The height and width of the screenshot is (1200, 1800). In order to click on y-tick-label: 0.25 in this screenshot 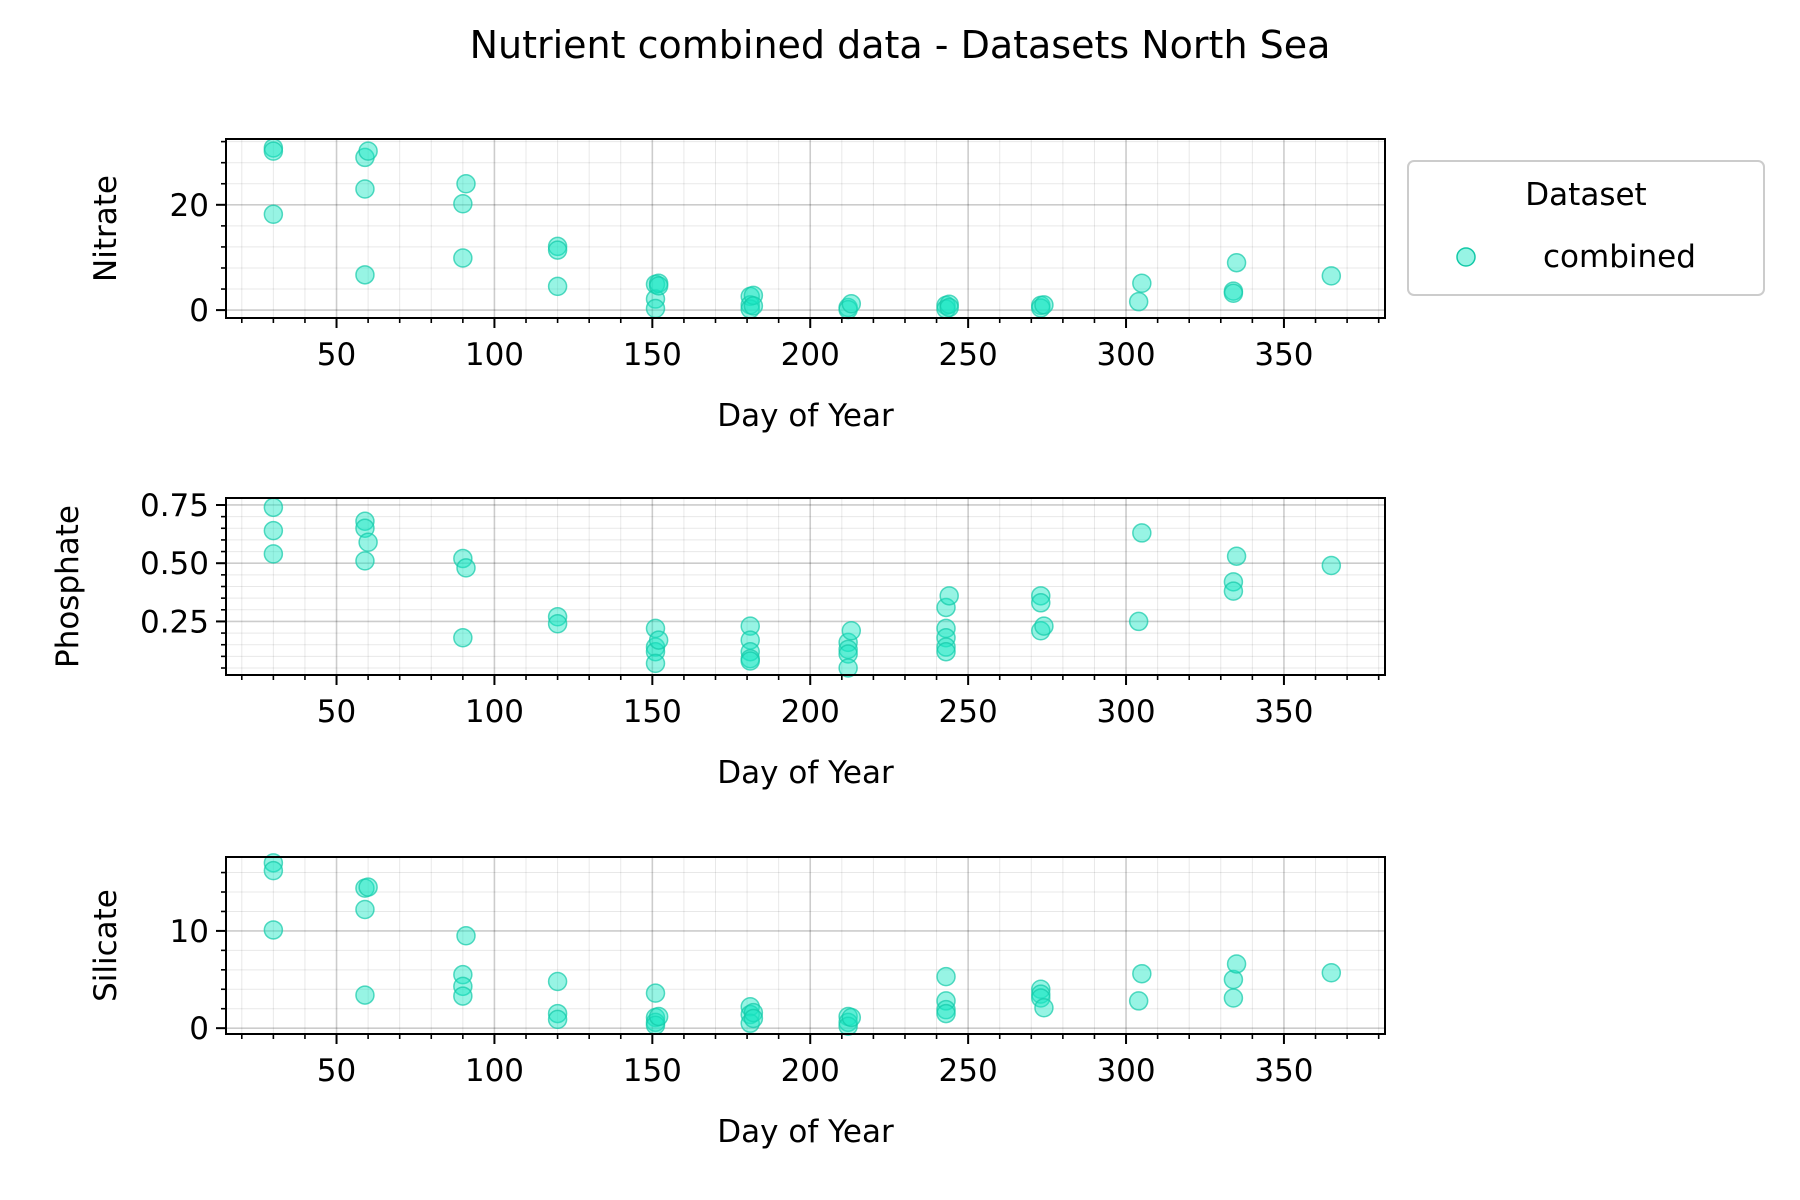, I will do `click(174, 622)`.